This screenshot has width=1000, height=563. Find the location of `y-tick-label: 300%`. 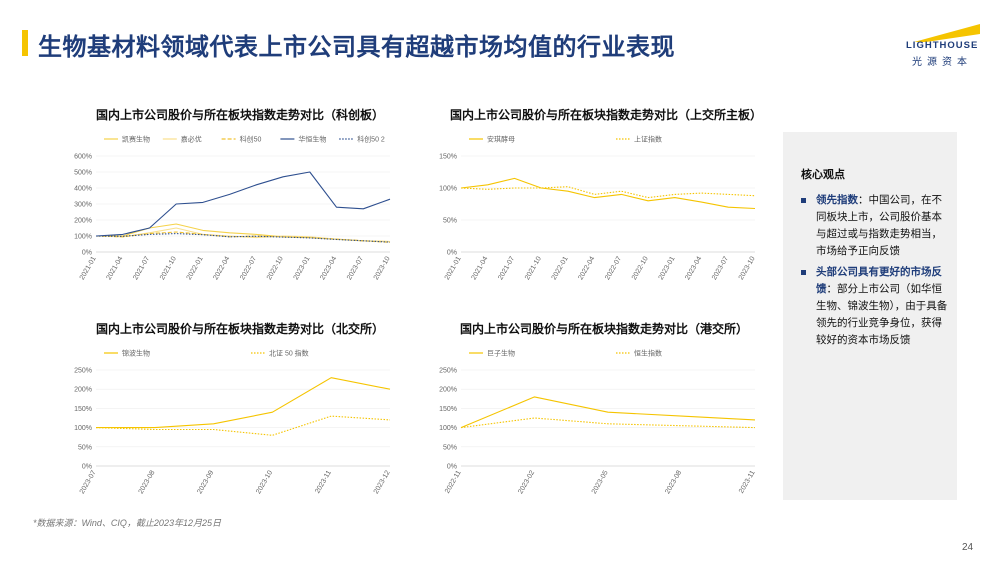

y-tick-label: 300% is located at coordinates (83, 205).